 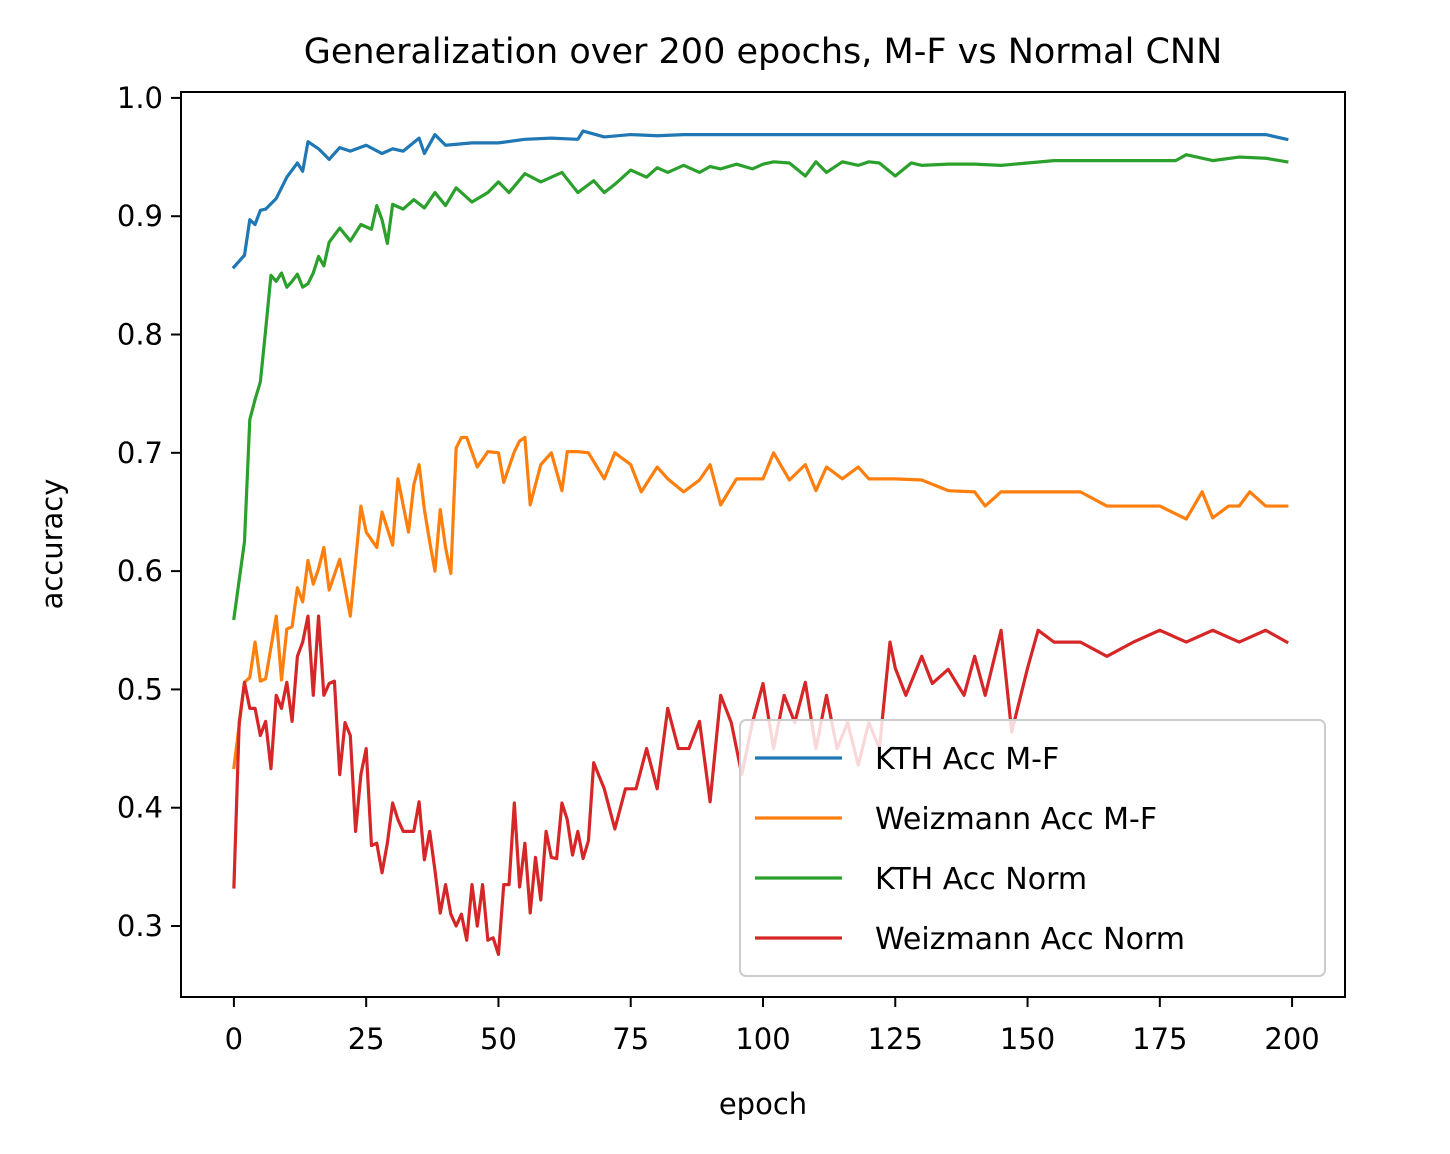 What do you see at coordinates (1027, 1039) in the screenshot?
I see `x-tick-label: 150` at bounding box center [1027, 1039].